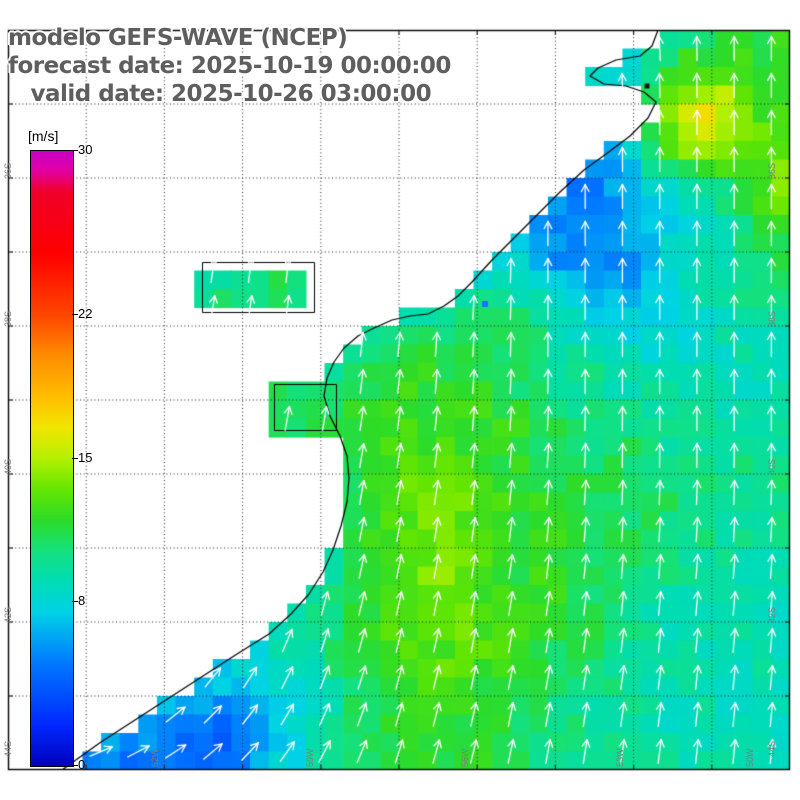 This screenshot has height=800, width=800. What do you see at coordinates (85, 149) in the screenshot?
I see `colorbar-tick-label: 30` at bounding box center [85, 149].